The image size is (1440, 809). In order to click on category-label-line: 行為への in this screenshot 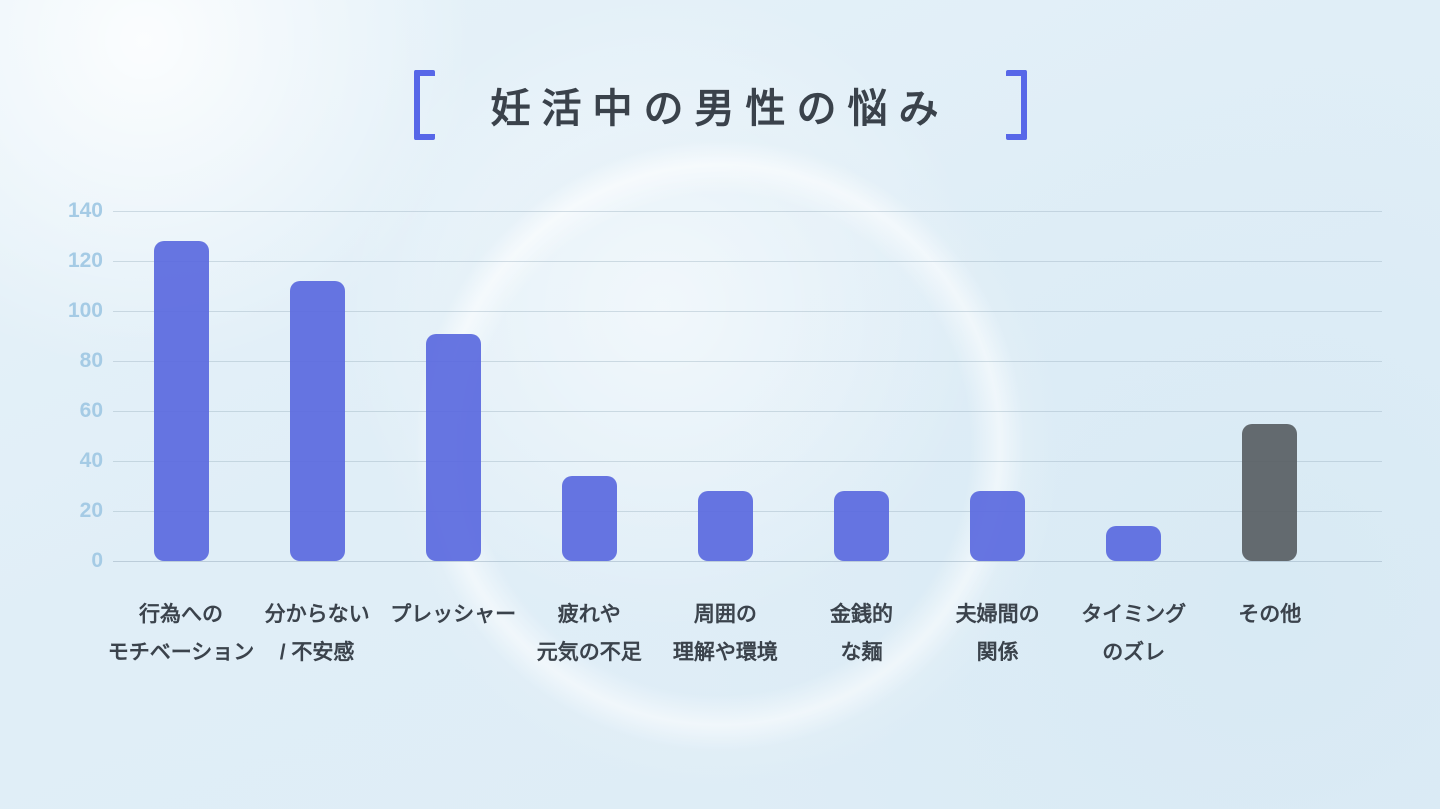, I will do `click(181, 614)`.